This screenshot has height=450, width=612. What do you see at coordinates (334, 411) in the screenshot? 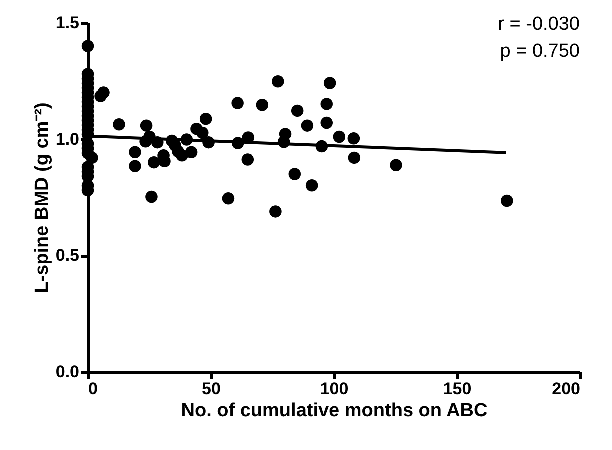
I see `x-axis-title: No. of cumulative months on ABC` at bounding box center [334, 411].